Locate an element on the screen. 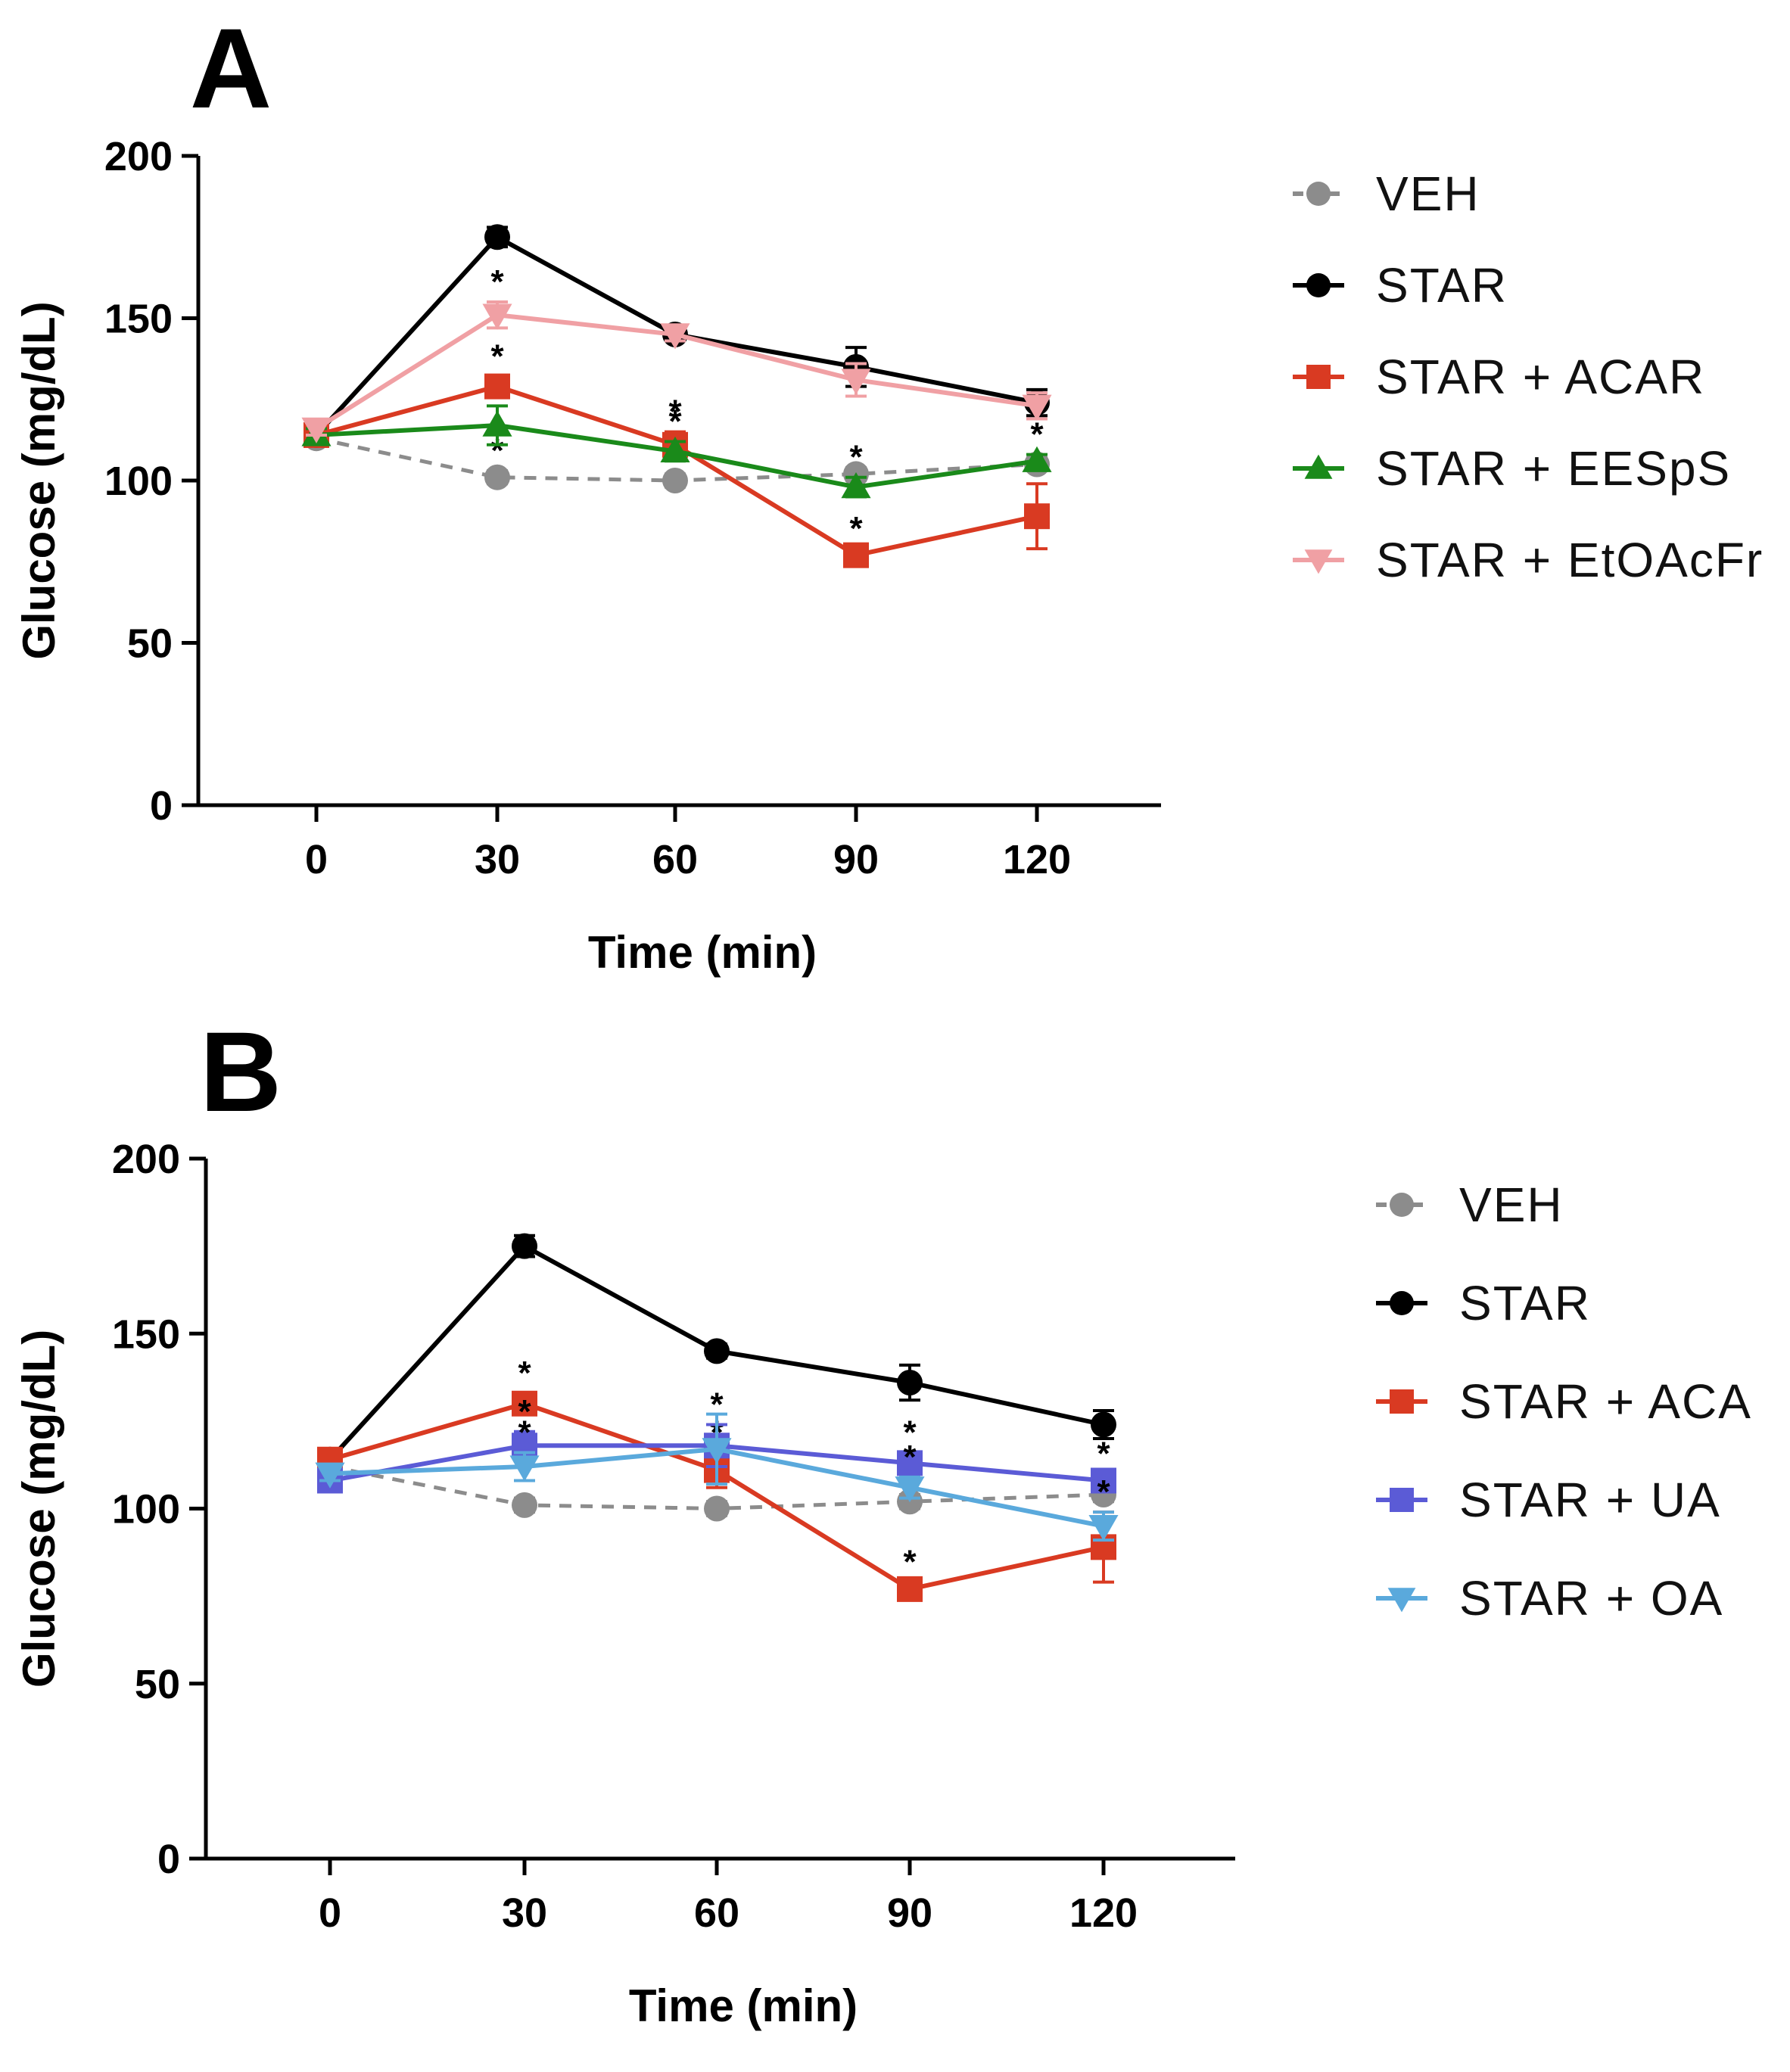 Image resolution: width=1790 pixels, height=2072 pixels. series-star-oa: *** is located at coordinates (717, 1477).